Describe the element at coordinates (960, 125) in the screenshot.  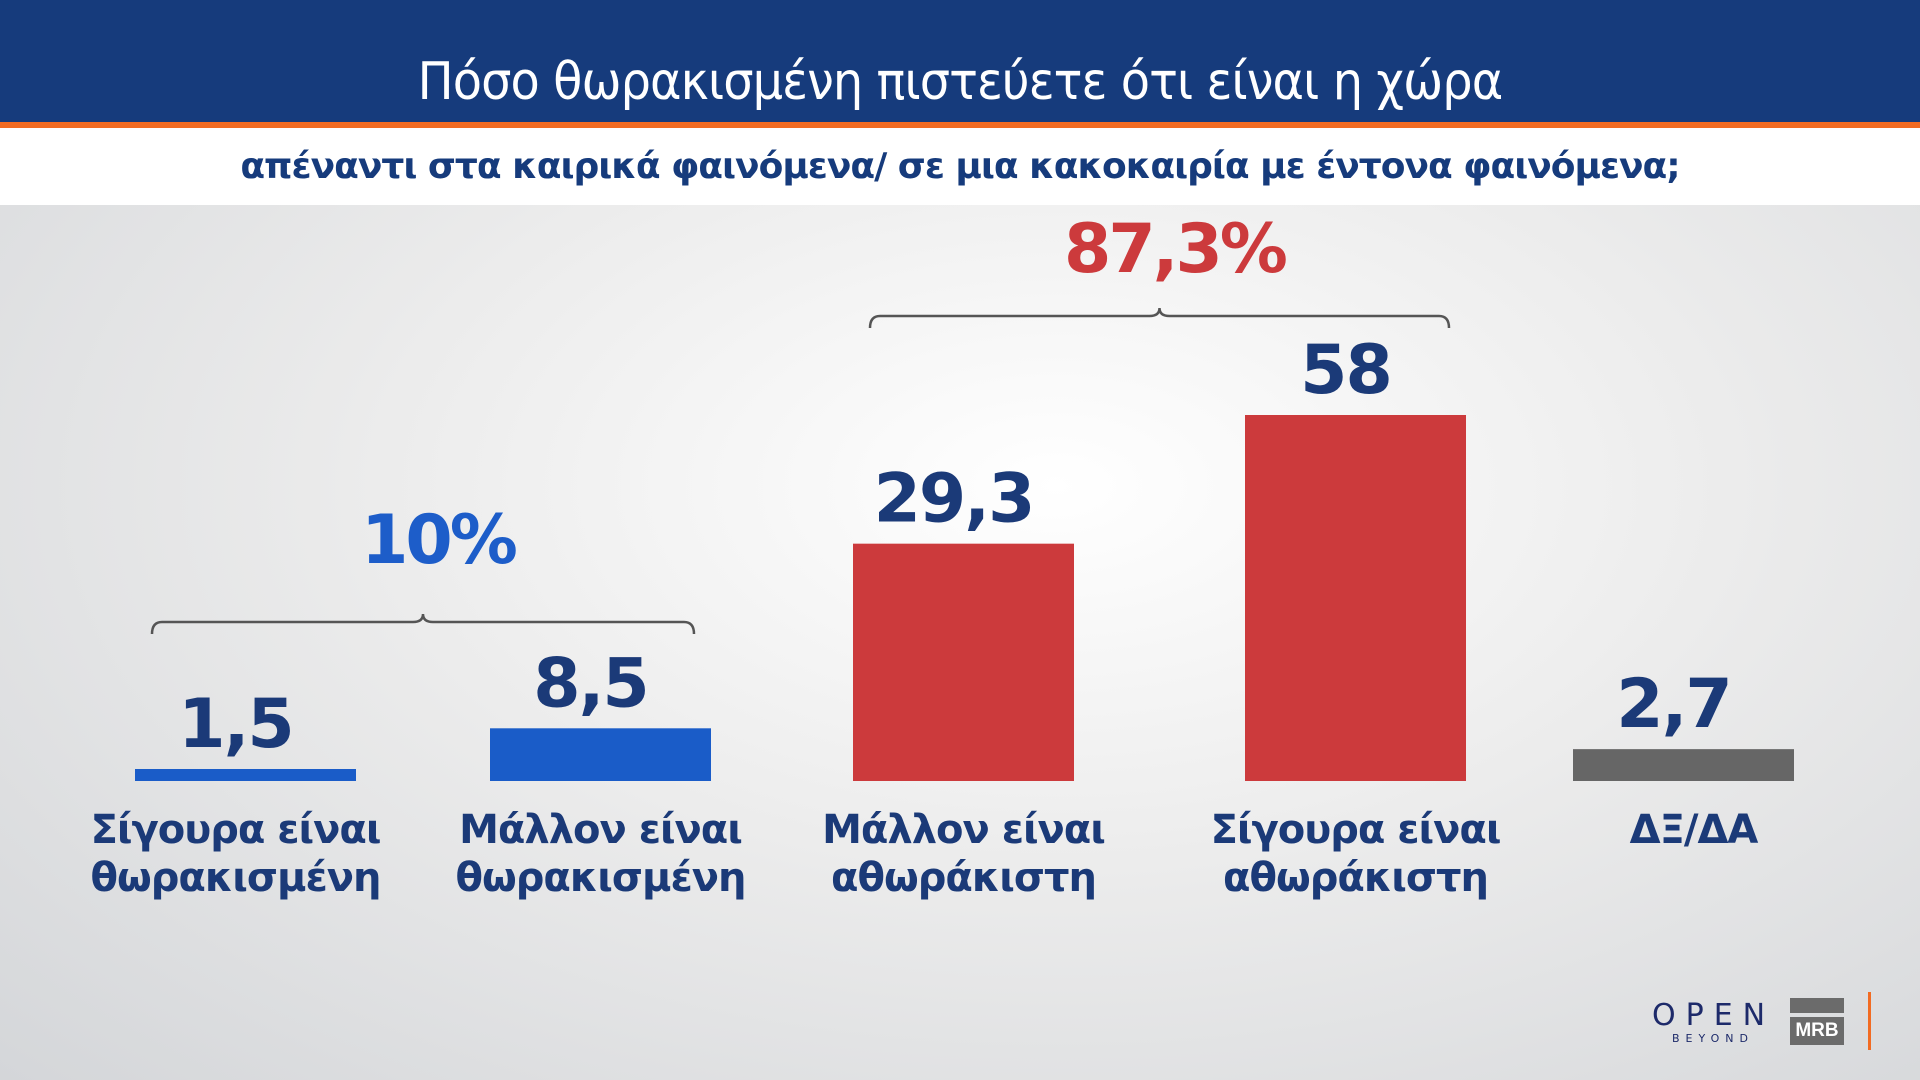
I see `accent-line` at that location.